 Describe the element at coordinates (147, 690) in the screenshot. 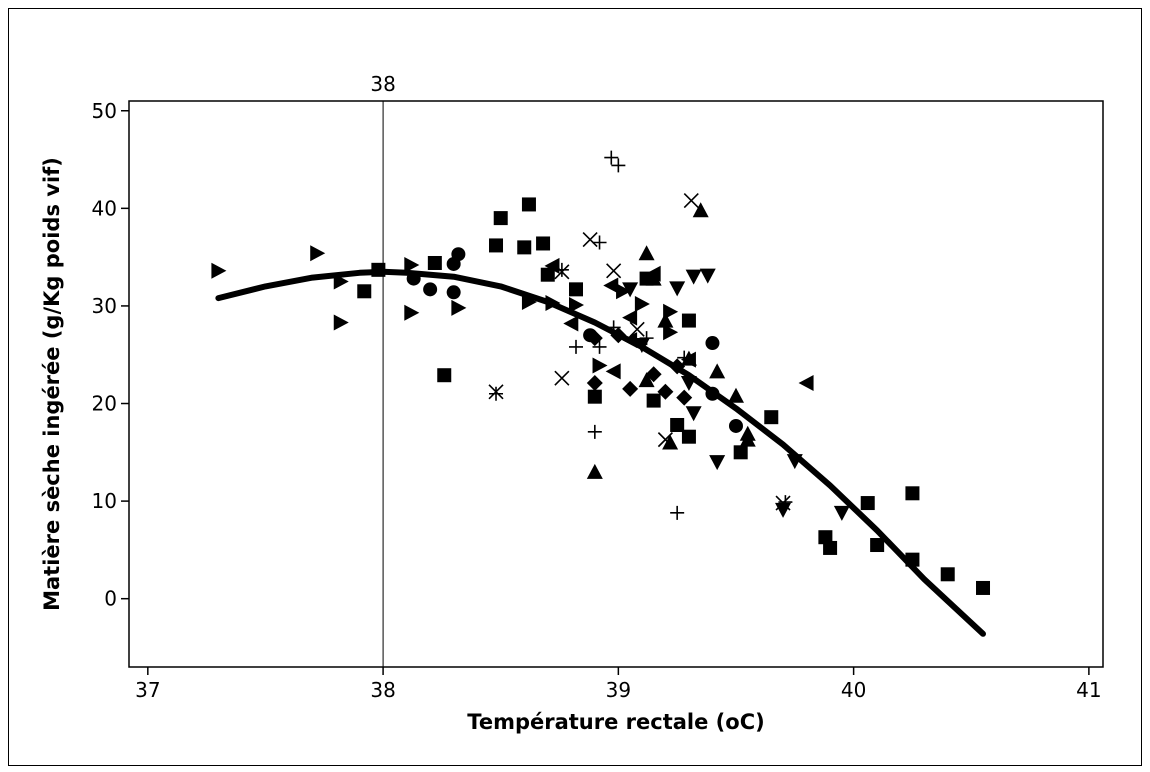

I see `x-tick-label-0: 37` at that location.